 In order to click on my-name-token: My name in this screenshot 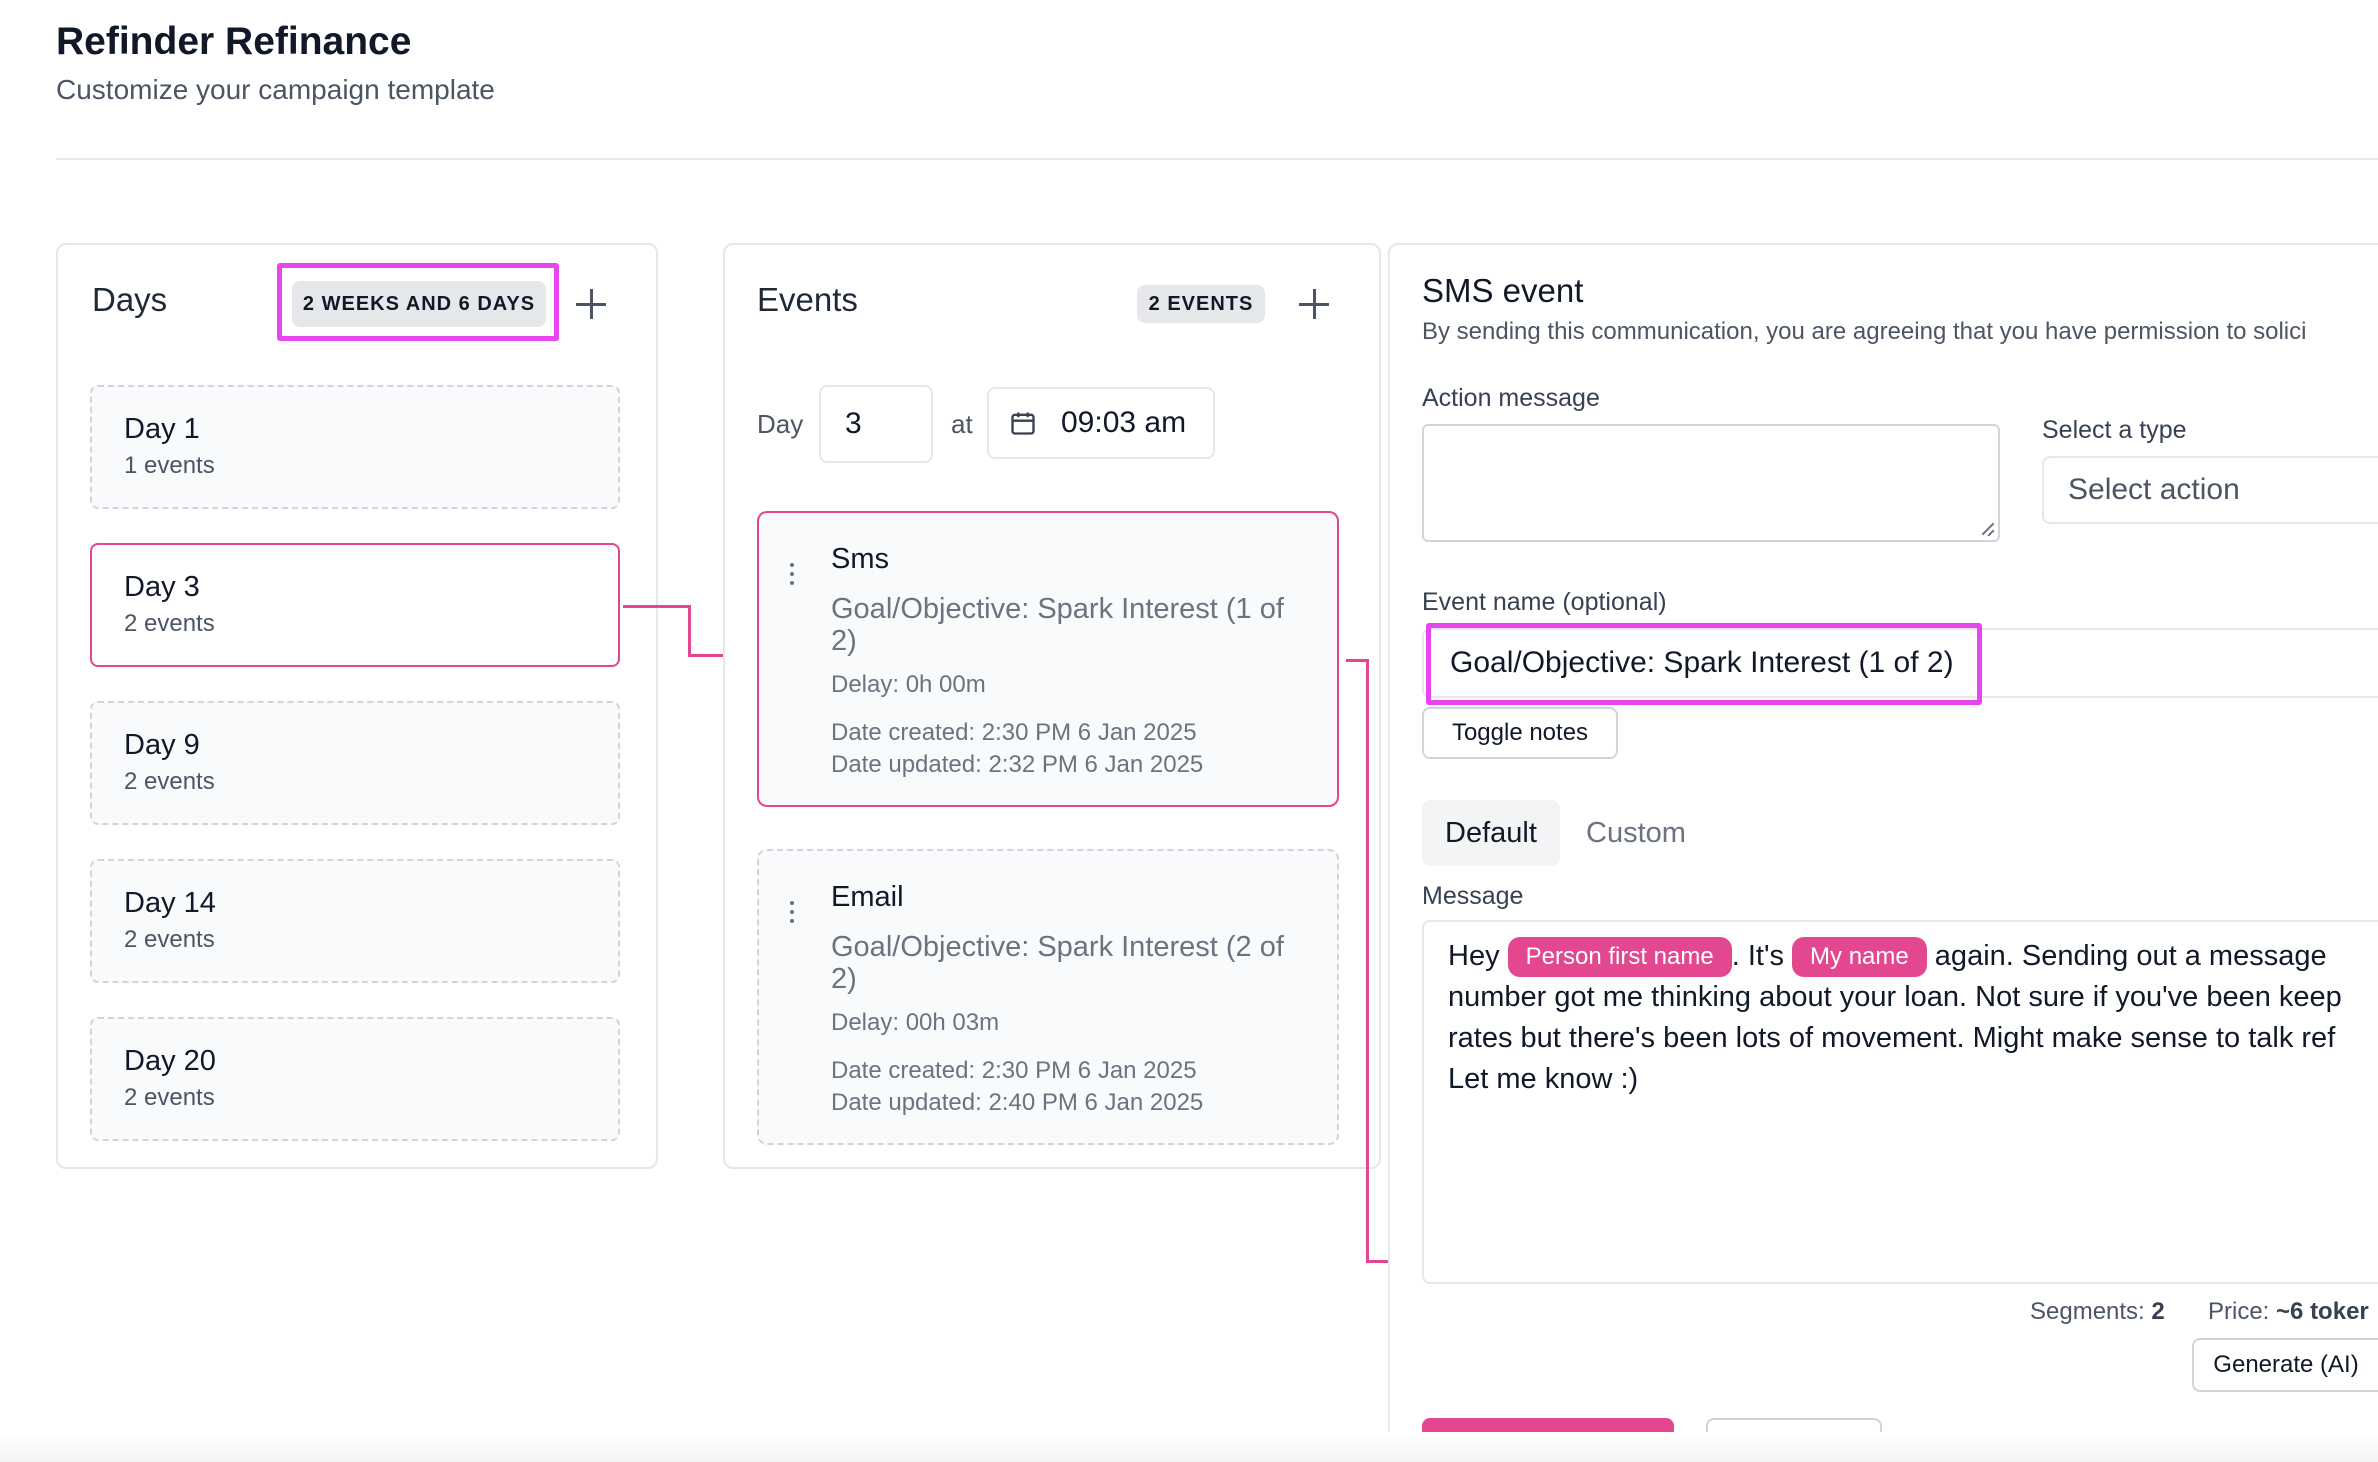, I will do `click(1859, 957)`.